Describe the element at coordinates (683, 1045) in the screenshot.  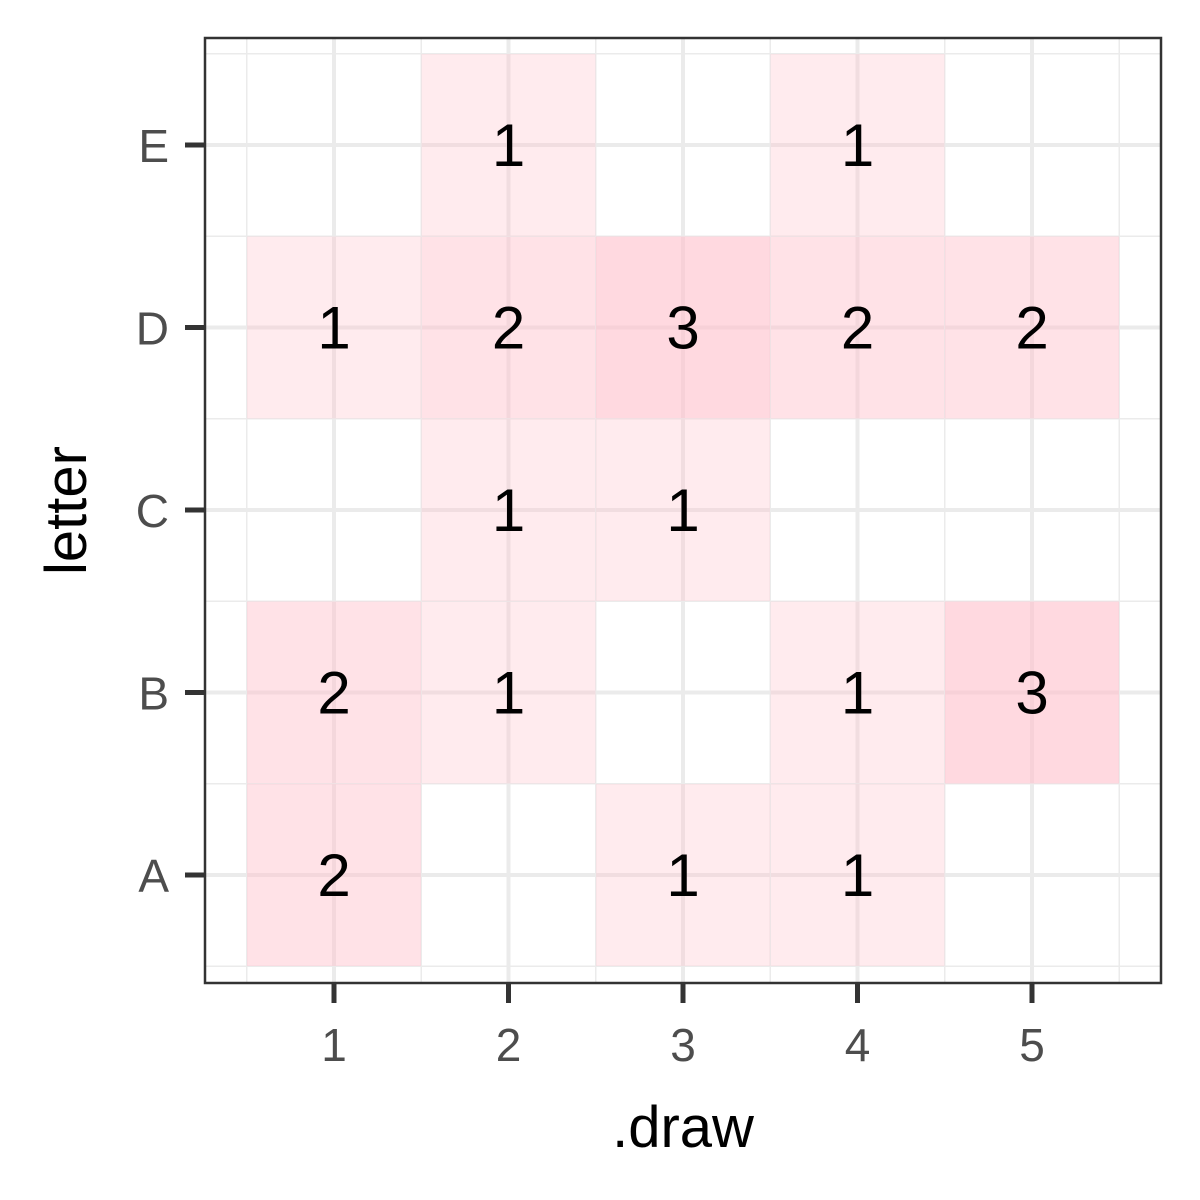
I see `x-tick-label: 3` at that location.